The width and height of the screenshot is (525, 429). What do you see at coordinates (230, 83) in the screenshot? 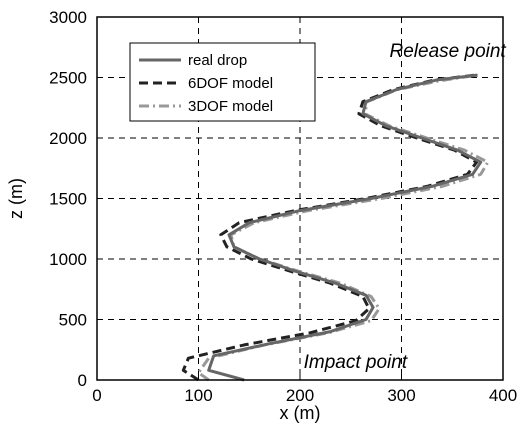
I see `legend-label-1: 6DOF model` at bounding box center [230, 83].